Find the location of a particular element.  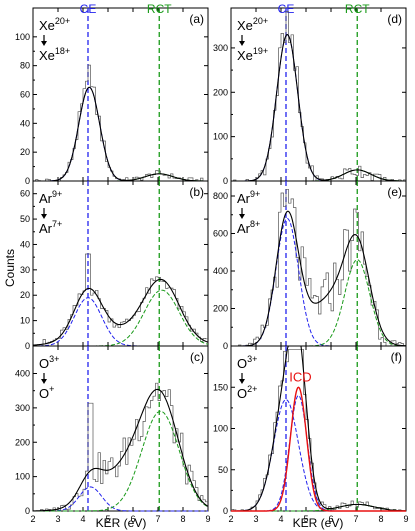

y-tick-label: 40 is located at coordinates (25, 123).